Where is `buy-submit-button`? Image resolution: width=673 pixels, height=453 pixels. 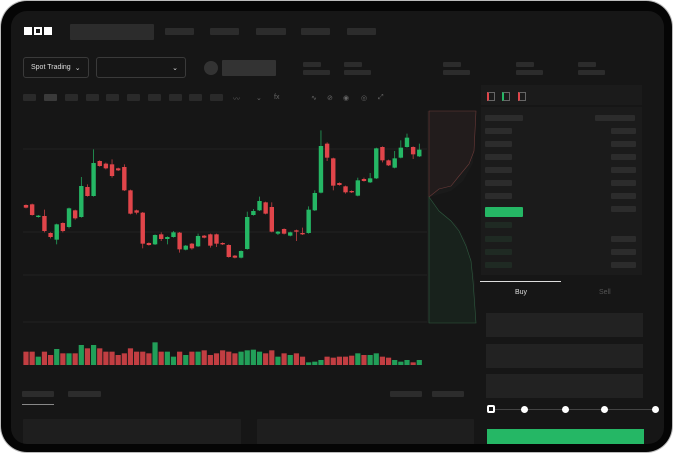 buy-submit-button is located at coordinates (565, 436).